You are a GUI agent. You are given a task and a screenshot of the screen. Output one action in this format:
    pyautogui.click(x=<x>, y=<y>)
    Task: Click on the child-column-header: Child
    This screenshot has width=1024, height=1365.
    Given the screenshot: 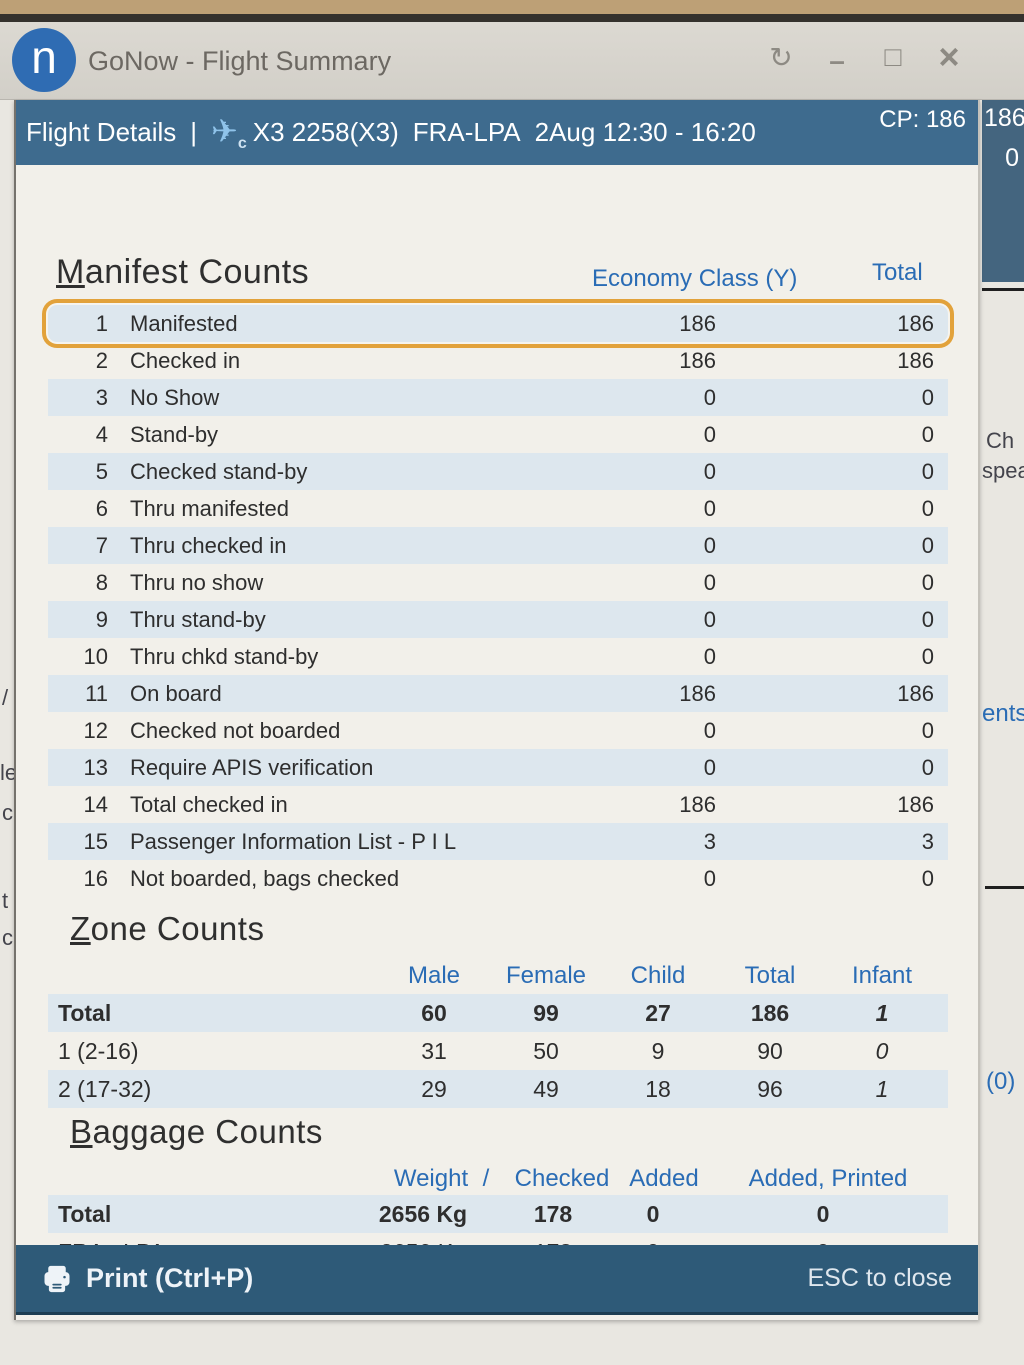 What is the action you would take?
    pyautogui.click(x=658, y=975)
    